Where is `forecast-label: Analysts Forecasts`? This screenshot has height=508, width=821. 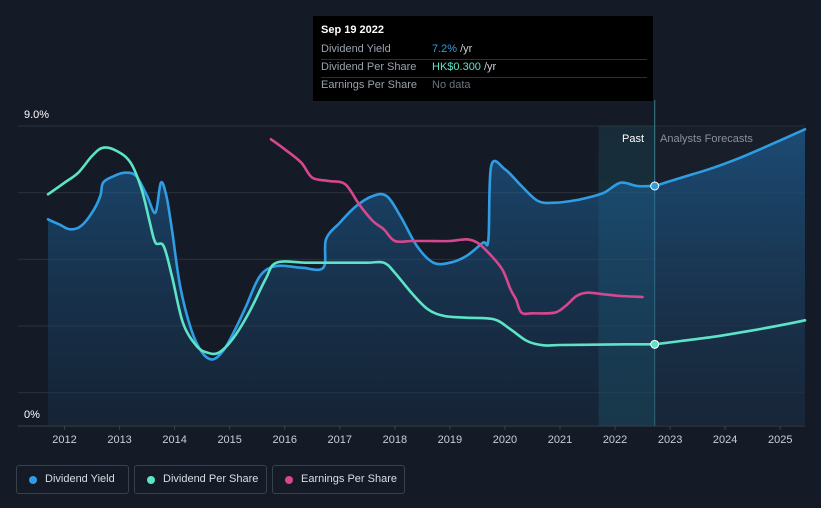
forecast-label: Analysts Forecasts is located at coordinates (706, 139).